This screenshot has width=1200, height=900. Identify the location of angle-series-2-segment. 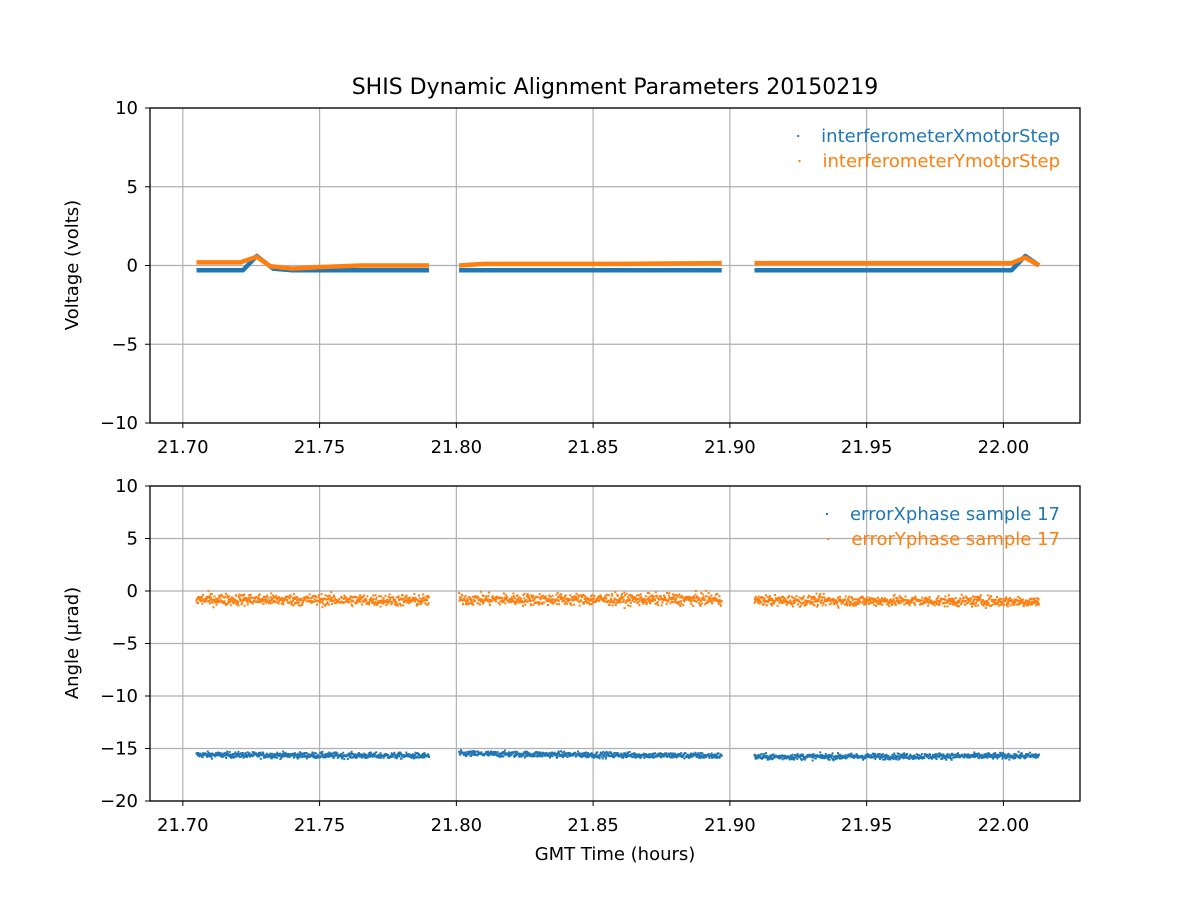
(896, 600).